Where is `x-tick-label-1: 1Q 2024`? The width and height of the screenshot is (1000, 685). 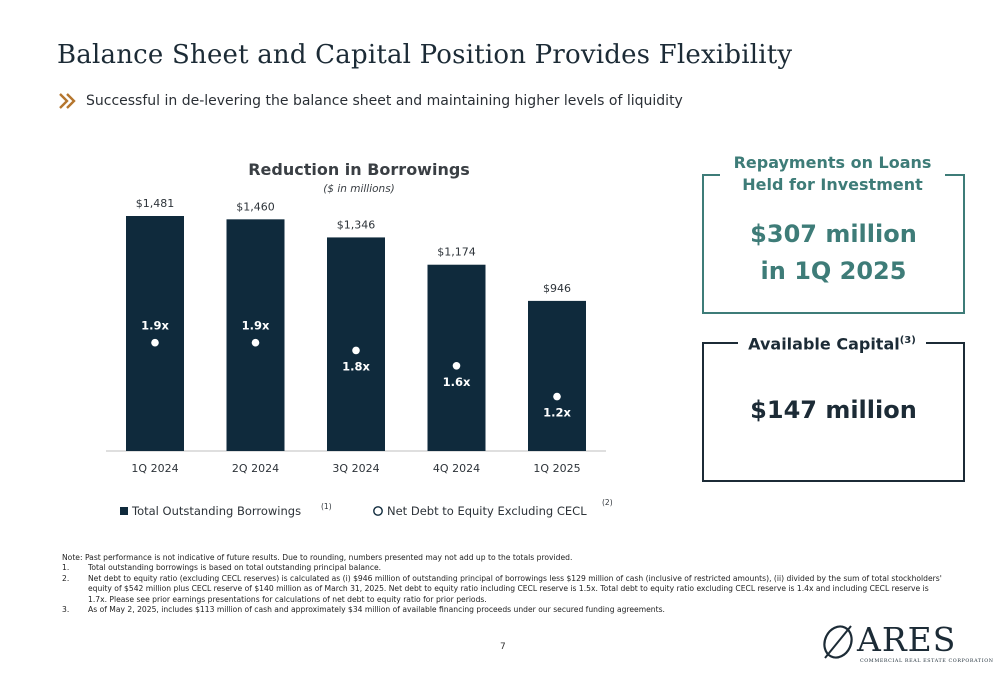
x-tick-label-1: 1Q 2024 is located at coordinates (154, 468).